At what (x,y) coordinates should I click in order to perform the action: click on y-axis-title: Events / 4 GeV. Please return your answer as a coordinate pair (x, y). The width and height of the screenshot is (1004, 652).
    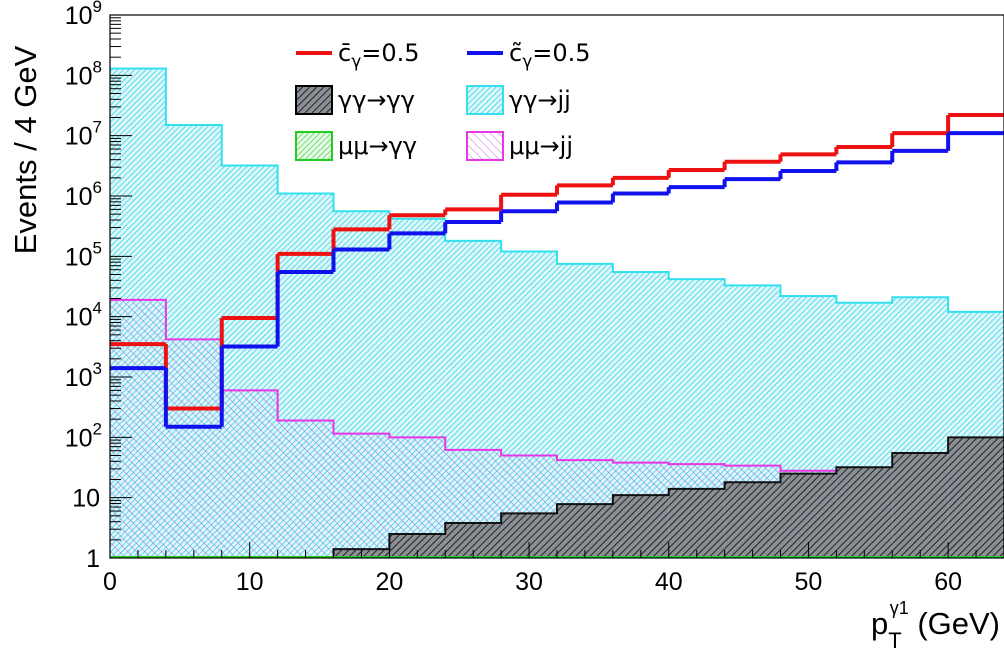
    Looking at the image, I should click on (25, 149).